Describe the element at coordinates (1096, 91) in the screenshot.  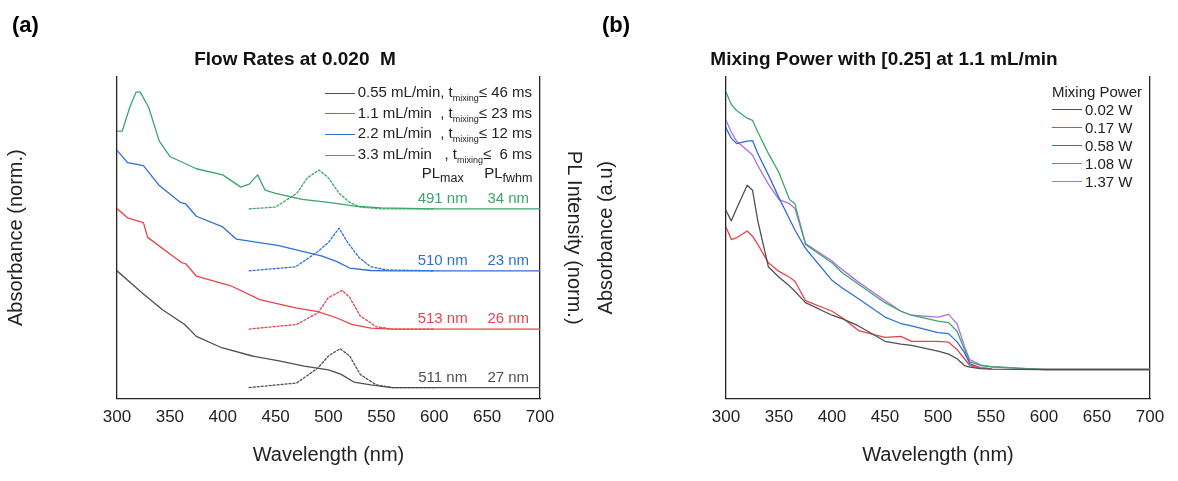
I see `legend-title: Mixing Power` at that location.